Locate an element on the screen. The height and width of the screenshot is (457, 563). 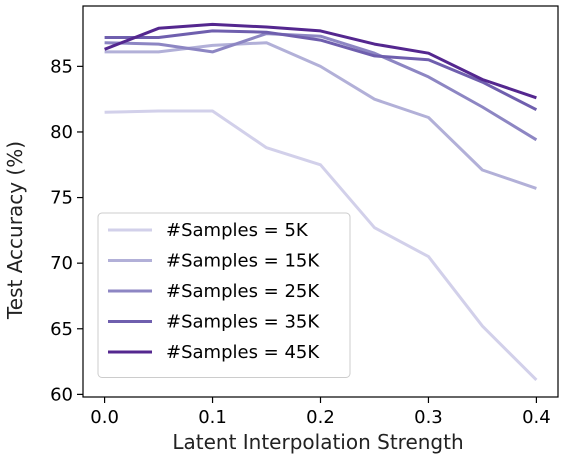
y-axis-label: Test Accuracy (%) is located at coordinates (15, 230).